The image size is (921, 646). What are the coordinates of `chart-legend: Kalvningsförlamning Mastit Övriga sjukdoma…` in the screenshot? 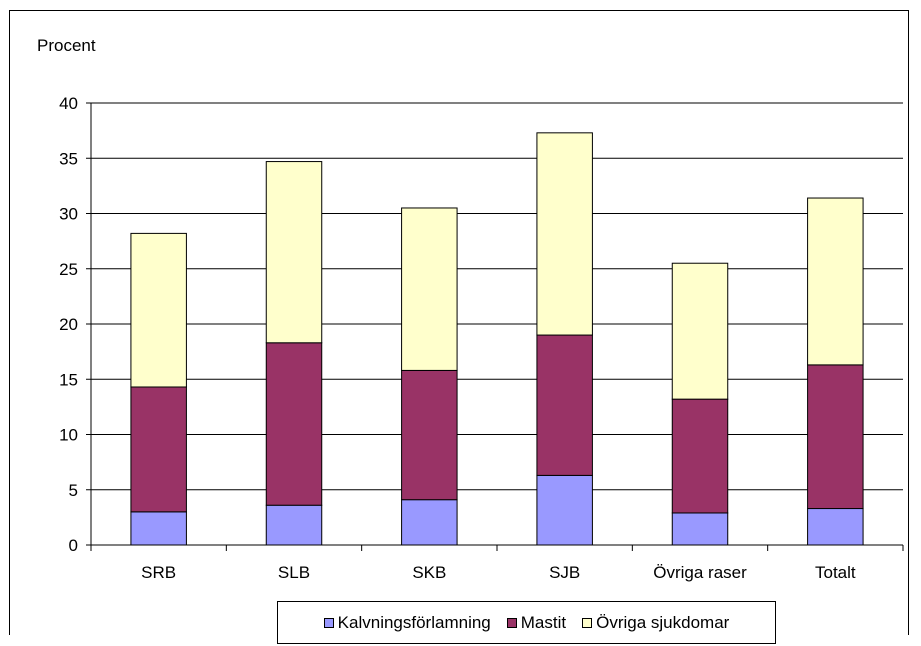 It's located at (526, 622).